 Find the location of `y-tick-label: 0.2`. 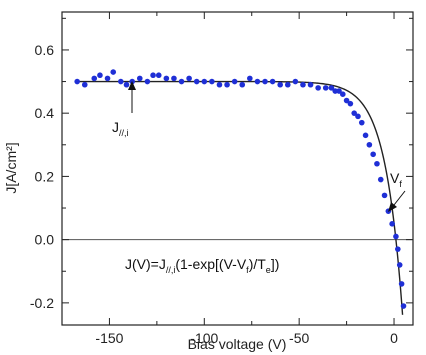

y-tick-label: 0.2 is located at coordinates (45, 176).